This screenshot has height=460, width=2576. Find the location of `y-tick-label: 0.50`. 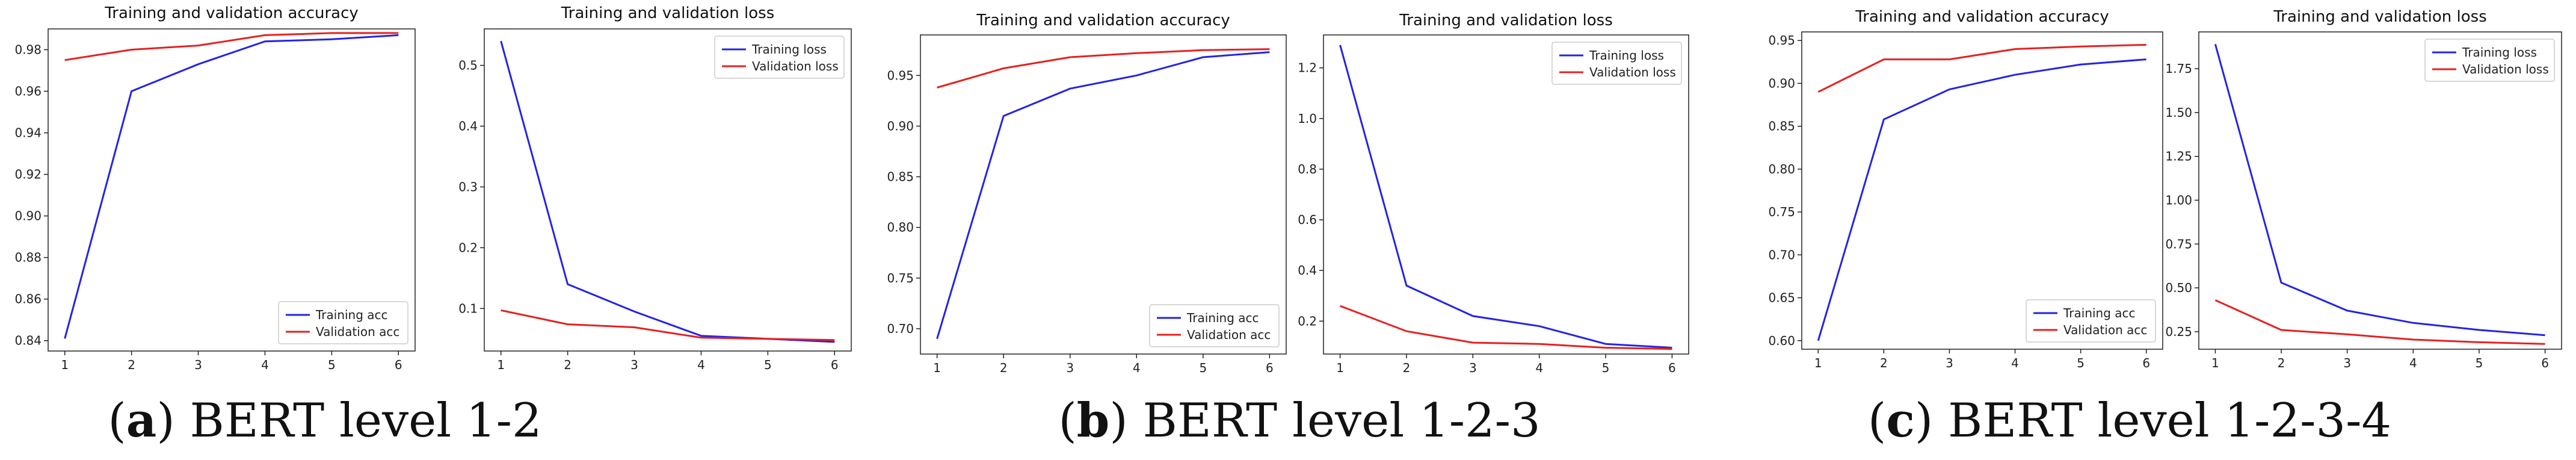

y-tick-label: 0.50 is located at coordinates (2178, 288).